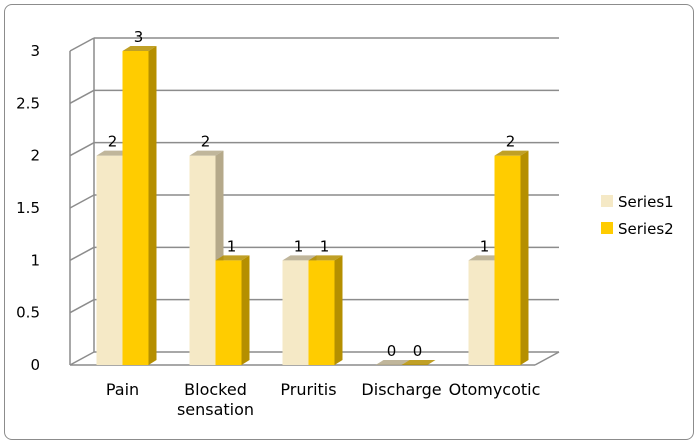 The height and width of the screenshot is (446, 700). What do you see at coordinates (35, 51) in the screenshot?
I see `y-tick-label: 3` at bounding box center [35, 51].